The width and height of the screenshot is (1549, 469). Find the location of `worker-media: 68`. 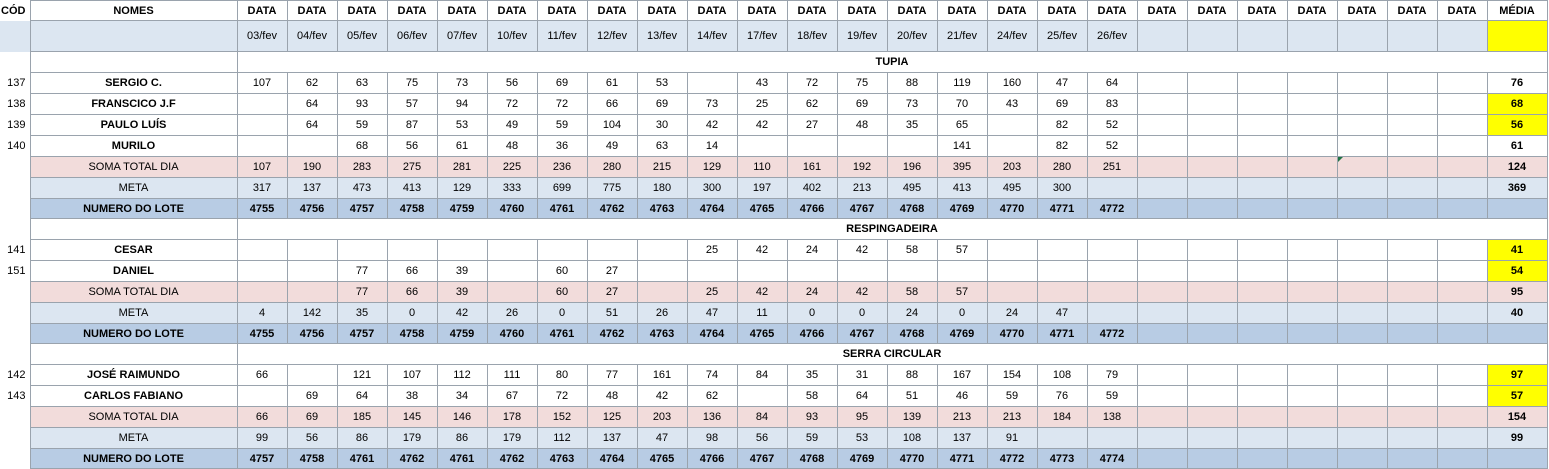

worker-media: 68 is located at coordinates (1517, 104).